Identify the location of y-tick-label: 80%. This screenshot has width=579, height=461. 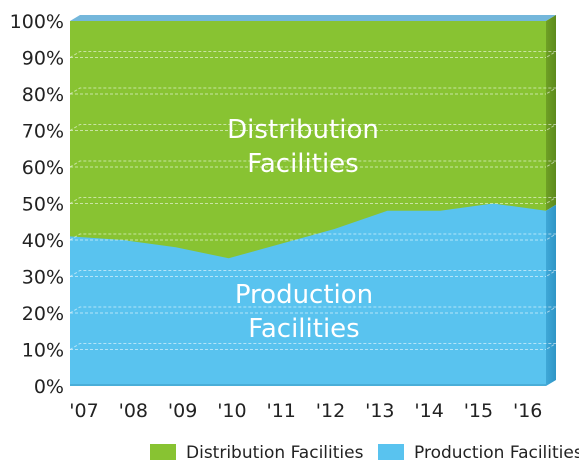
(43, 95).